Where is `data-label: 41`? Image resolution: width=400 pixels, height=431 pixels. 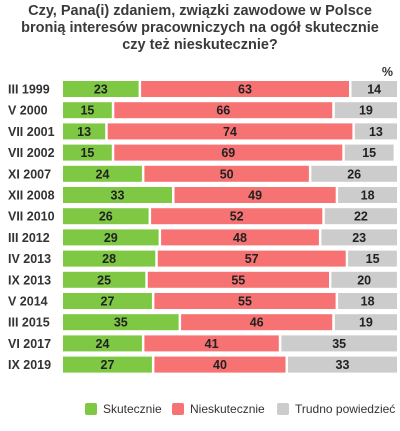
data-label: 41 is located at coordinates (212, 344).